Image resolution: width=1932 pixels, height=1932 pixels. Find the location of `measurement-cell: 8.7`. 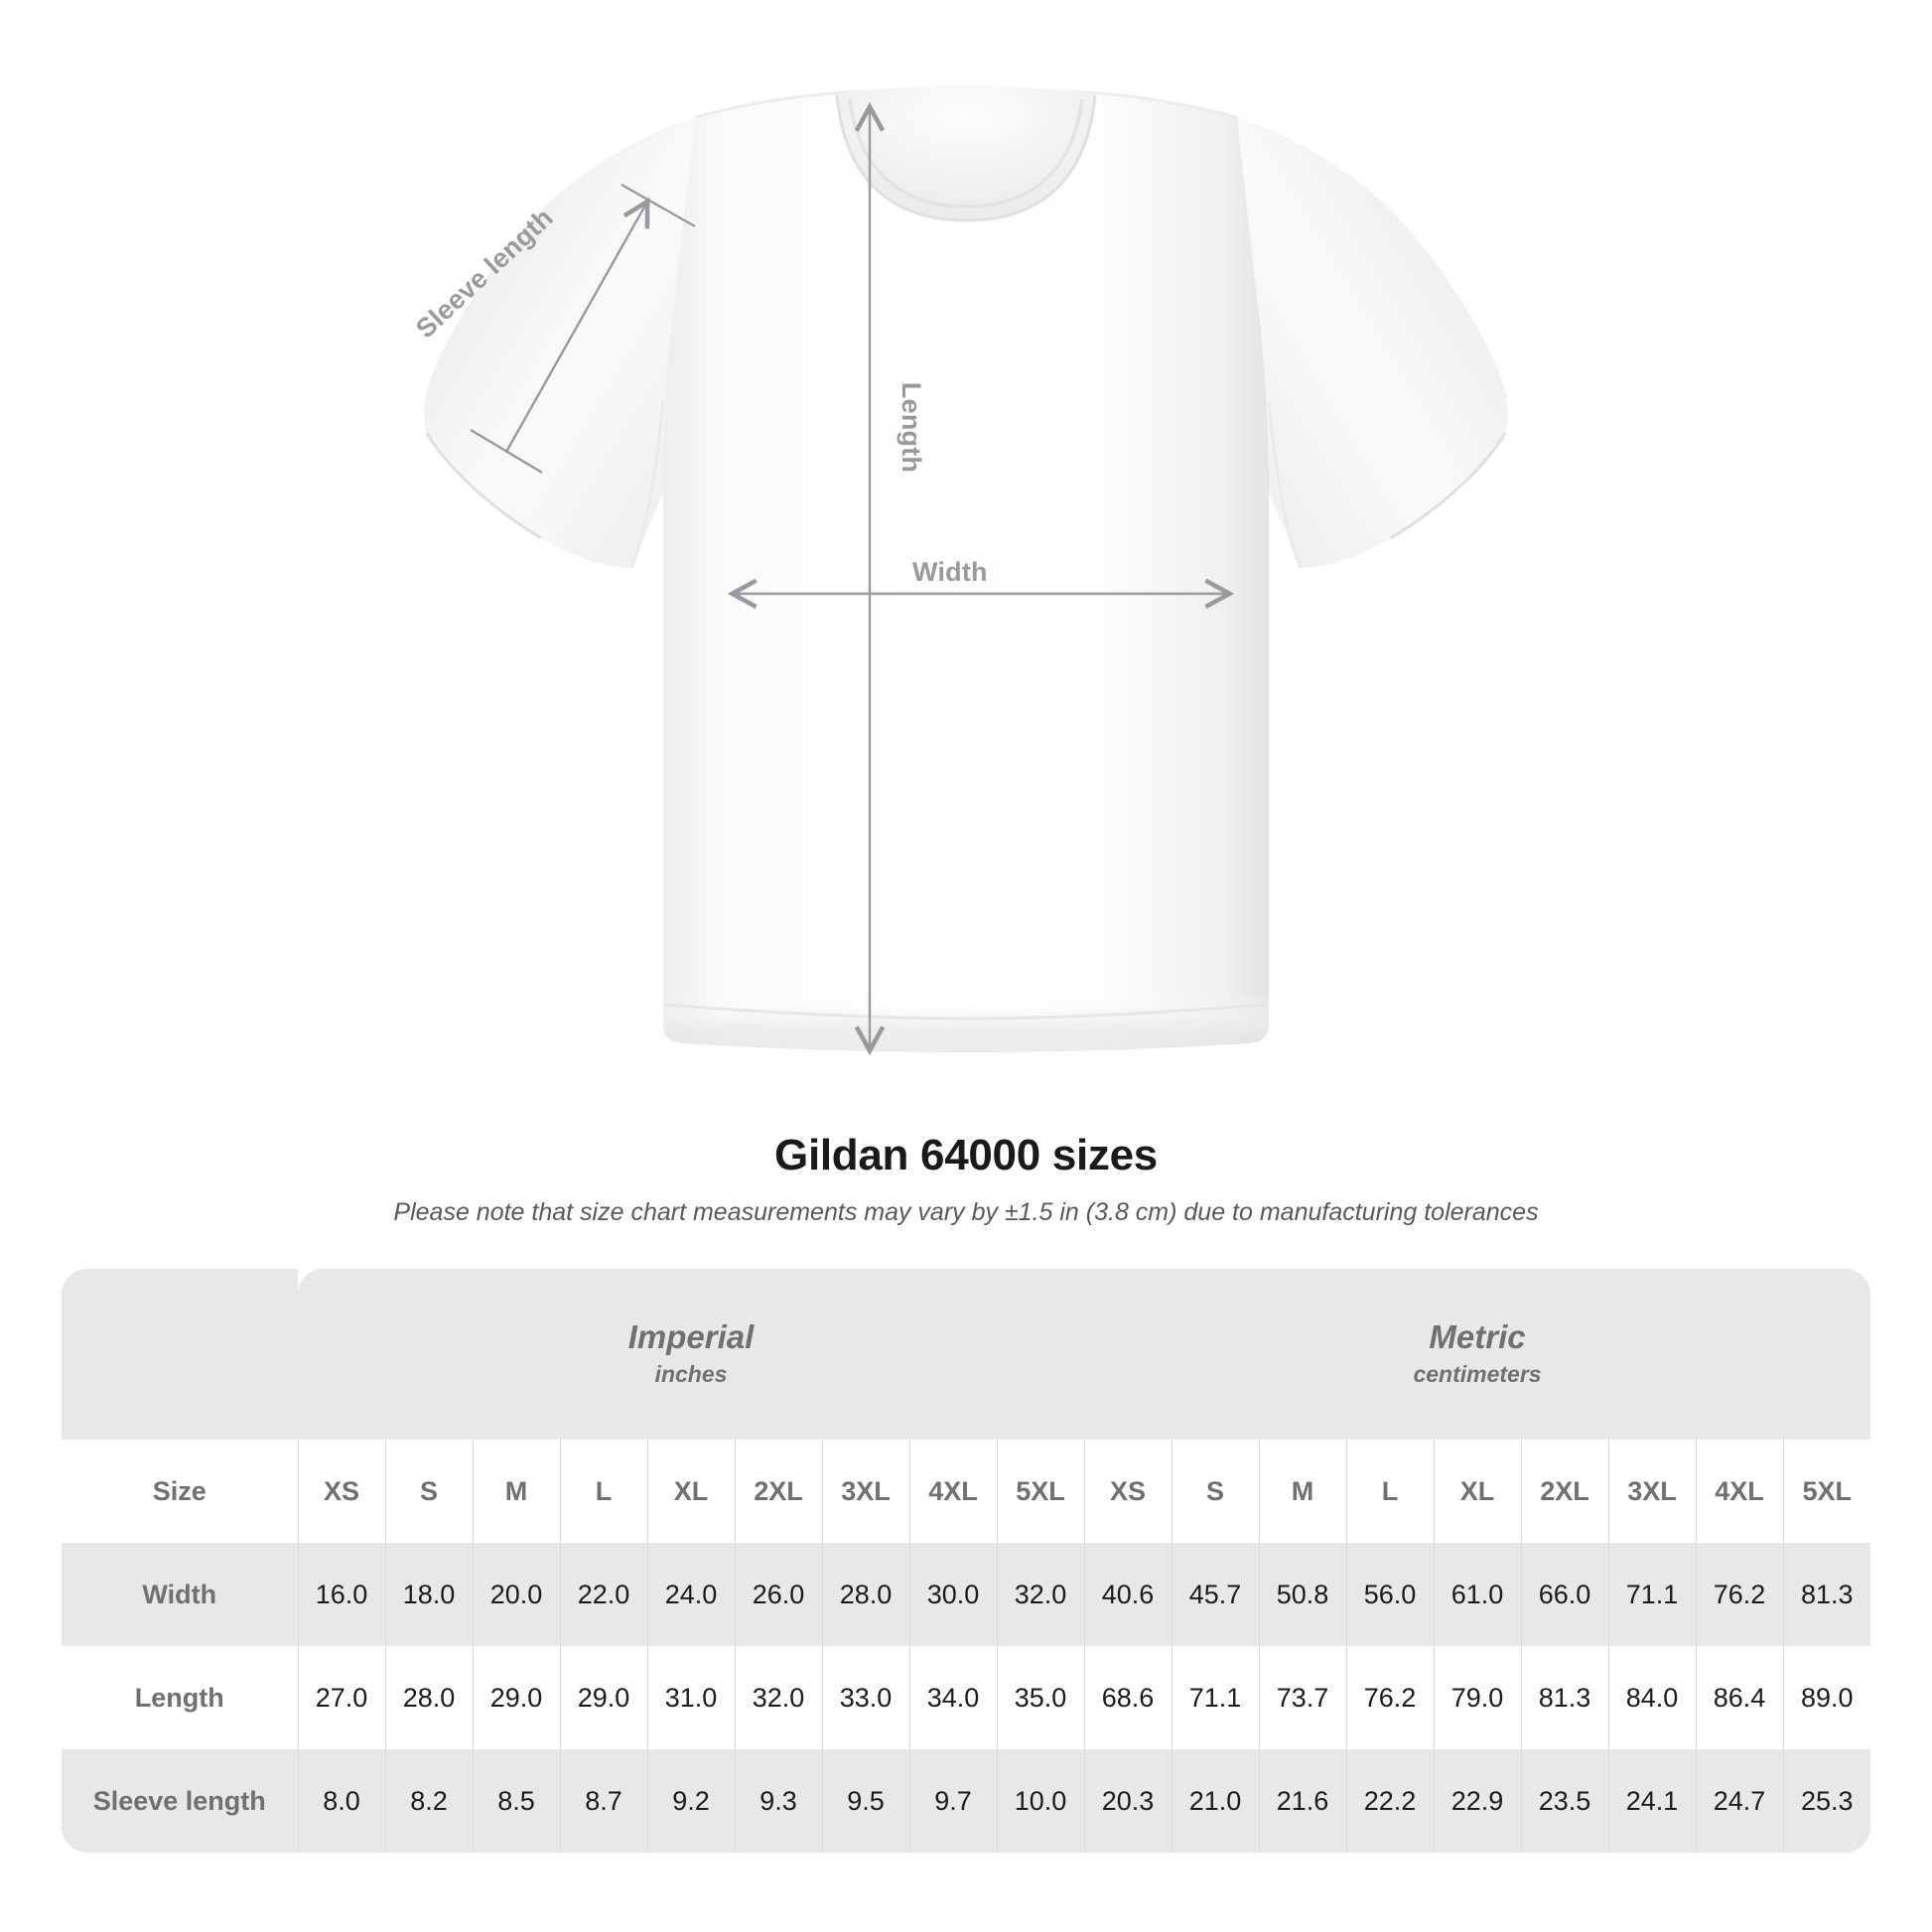

measurement-cell: 8.7 is located at coordinates (603, 1801).